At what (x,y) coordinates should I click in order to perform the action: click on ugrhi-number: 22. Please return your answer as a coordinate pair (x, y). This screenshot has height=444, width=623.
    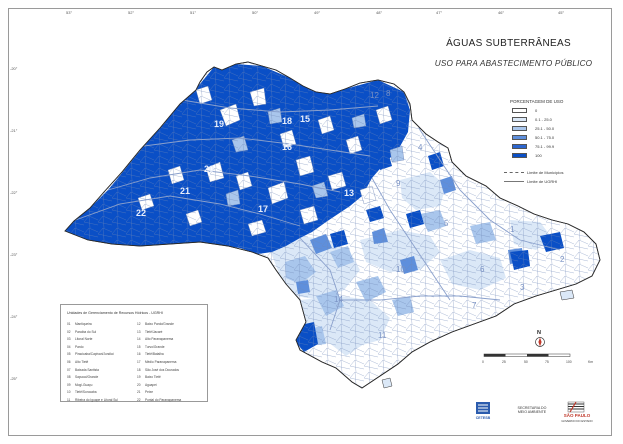
    Looking at the image, I should click on (141, 213).